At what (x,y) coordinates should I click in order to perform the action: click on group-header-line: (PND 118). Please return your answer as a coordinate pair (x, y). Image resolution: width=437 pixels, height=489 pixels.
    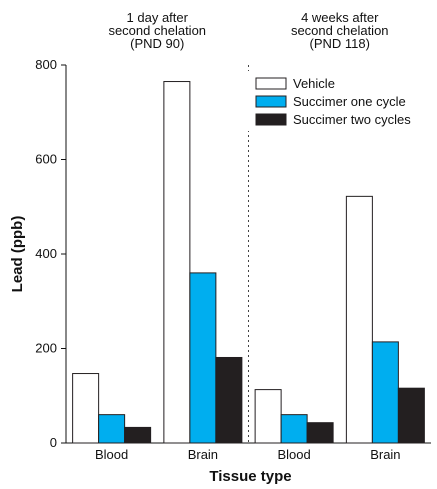
    Looking at the image, I should click on (340, 43).